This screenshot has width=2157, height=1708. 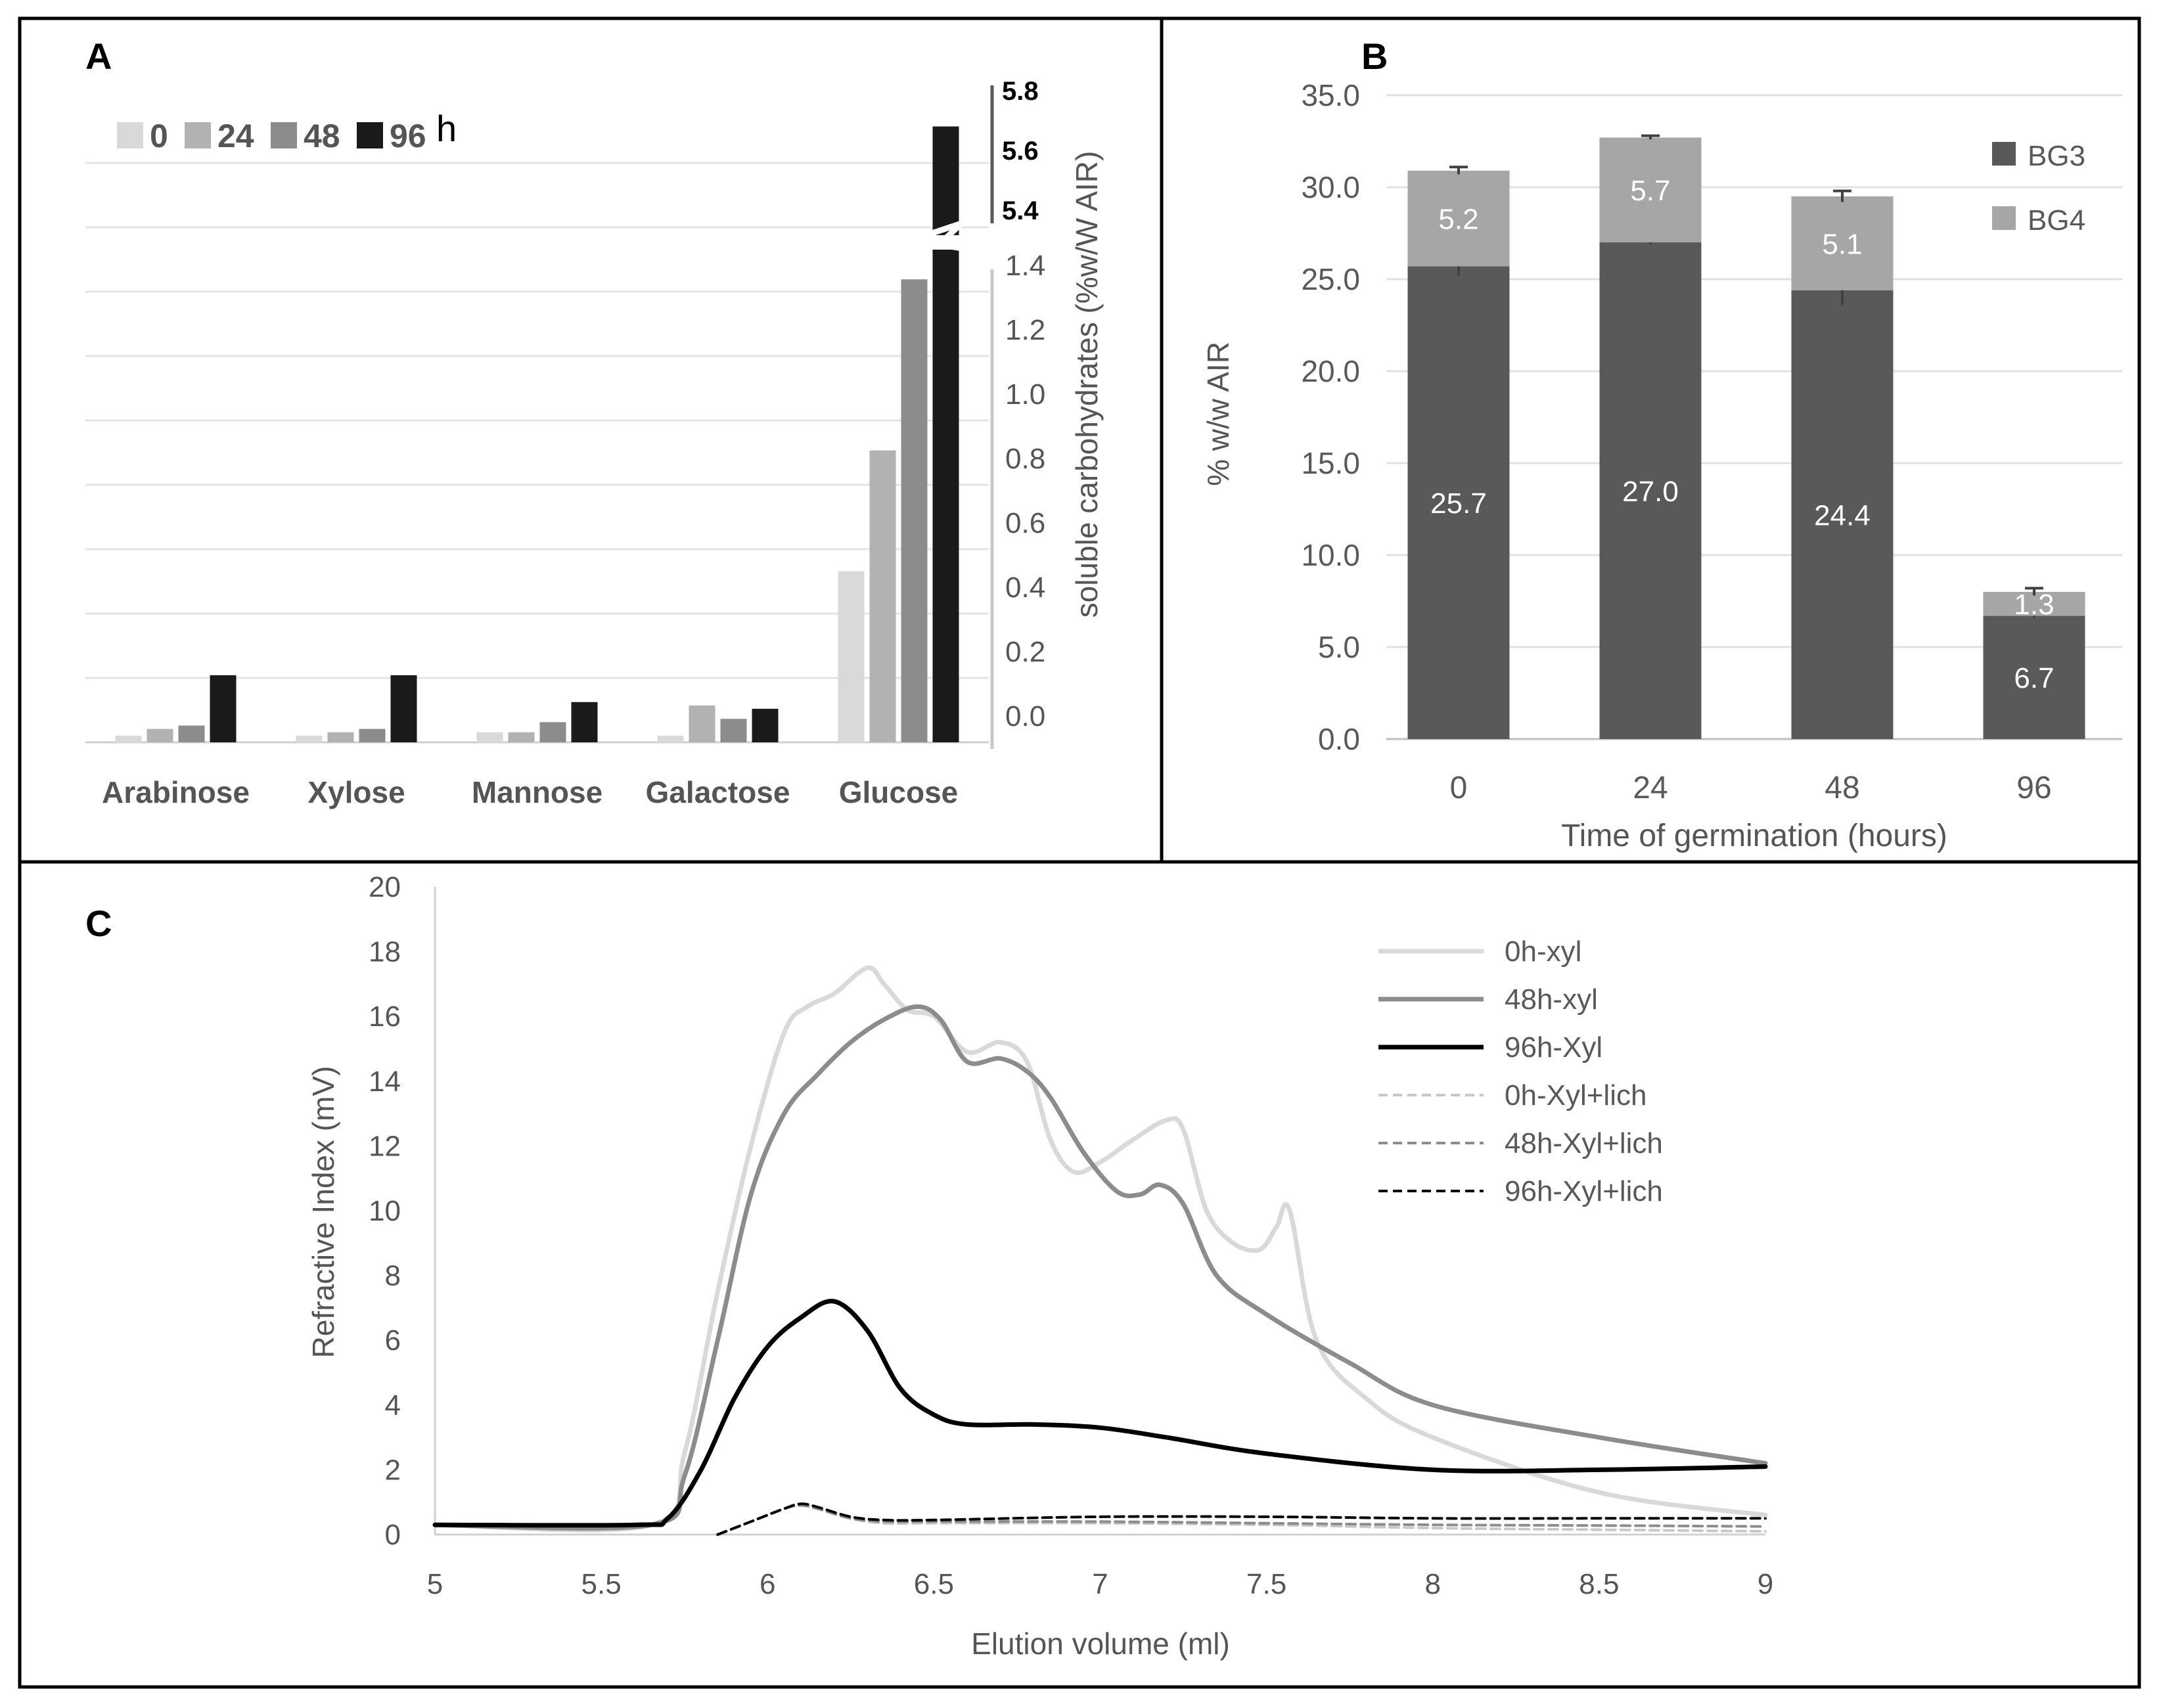 I want to click on value-label-b: 6.7, so click(x=2034, y=678).